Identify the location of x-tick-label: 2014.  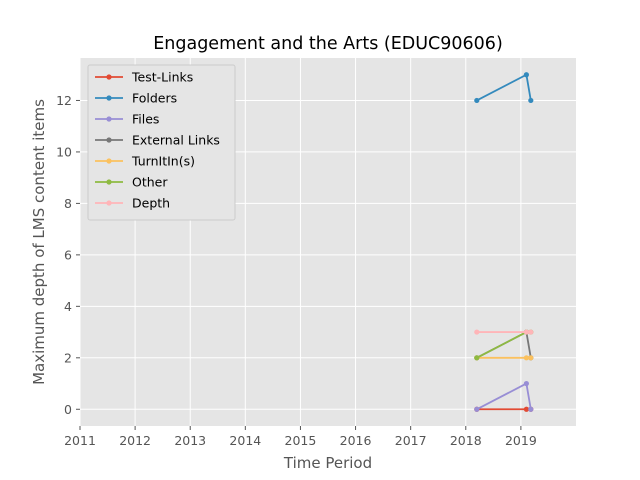
(245, 440).